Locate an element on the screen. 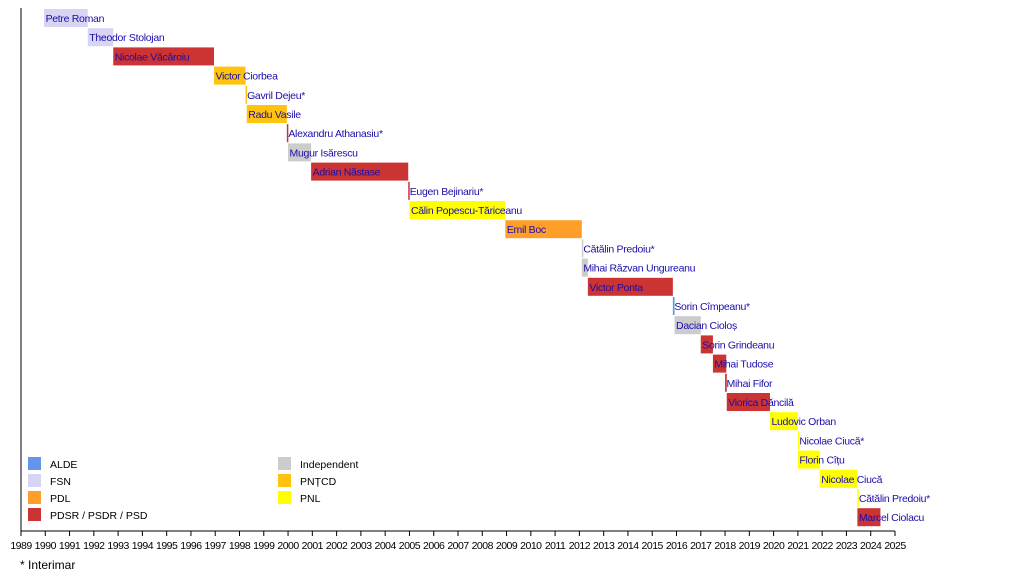  term-label: Petre Roman is located at coordinates (75, 19).